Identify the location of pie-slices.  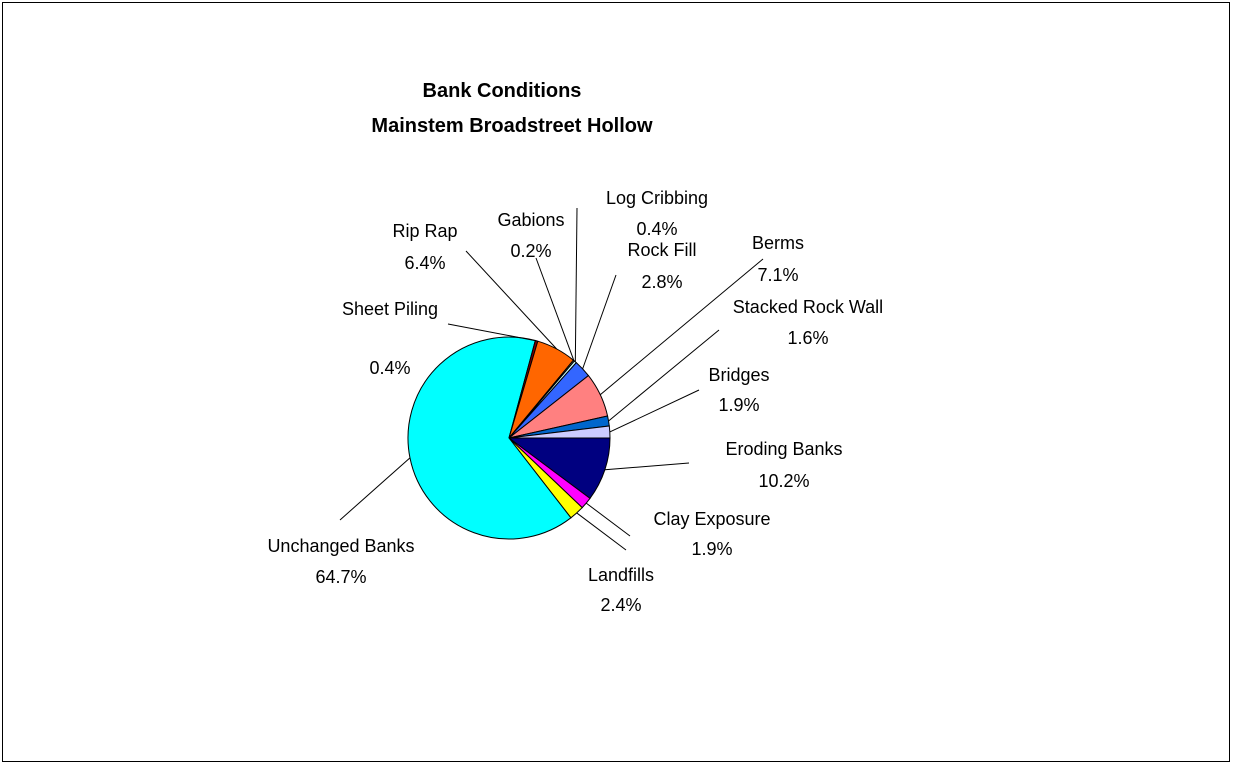
(509, 438).